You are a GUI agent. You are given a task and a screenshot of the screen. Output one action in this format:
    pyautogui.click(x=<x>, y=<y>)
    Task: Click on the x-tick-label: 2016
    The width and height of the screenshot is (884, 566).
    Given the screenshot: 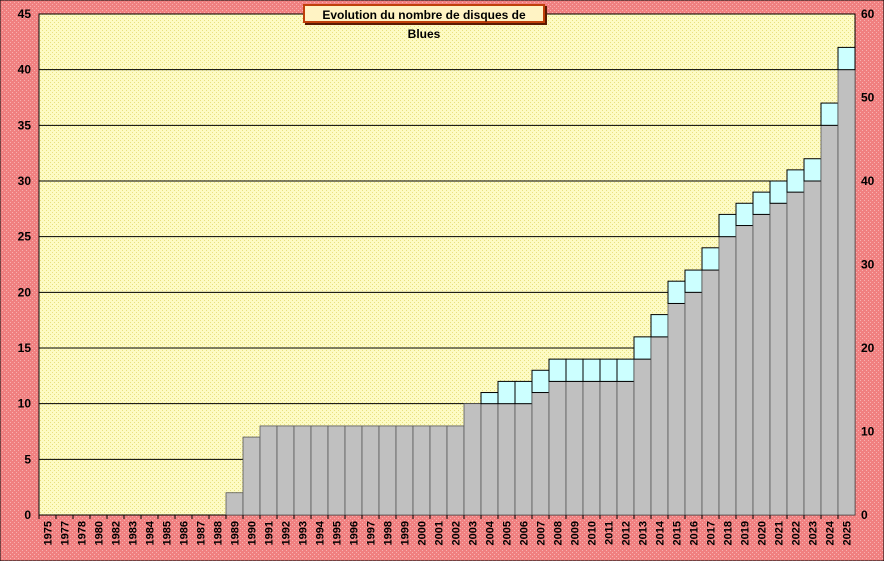 What is the action you would take?
    pyautogui.click(x=695, y=533)
    